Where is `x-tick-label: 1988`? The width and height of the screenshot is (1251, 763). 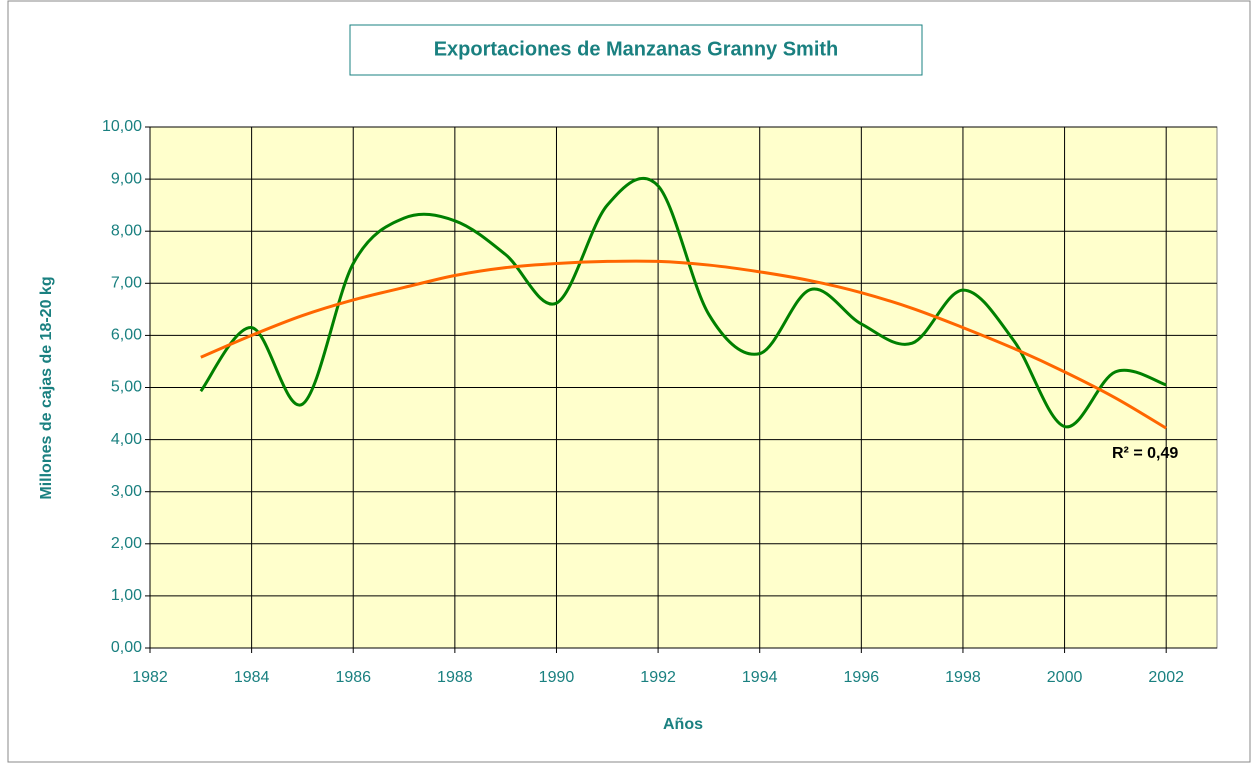 x-tick-label: 1988 is located at coordinates (455, 677).